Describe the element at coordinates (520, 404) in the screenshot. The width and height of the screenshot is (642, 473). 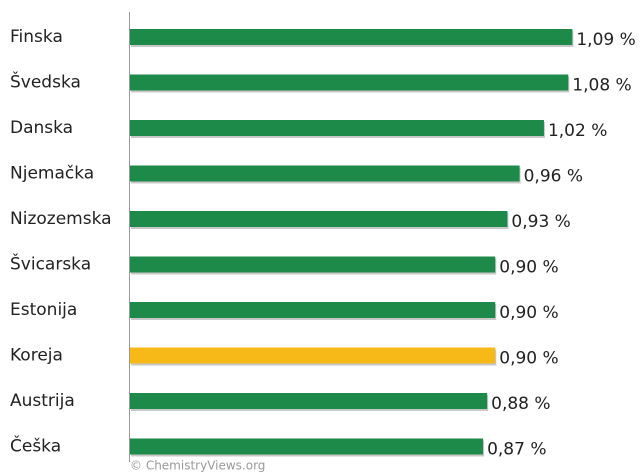
I see `value-label: 0,88 %` at that location.